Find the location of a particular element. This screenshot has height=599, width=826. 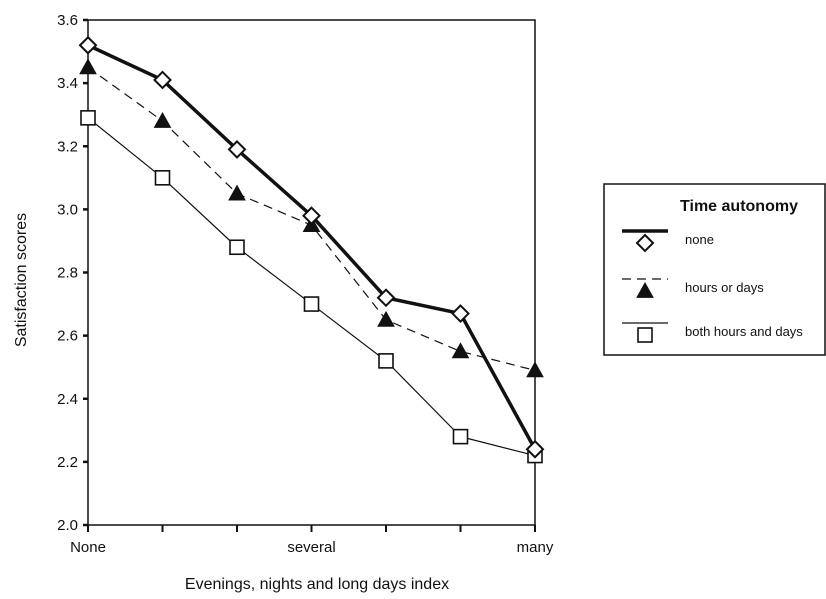

legend-items: none hours or days both hours and days is located at coordinates (712, 286).